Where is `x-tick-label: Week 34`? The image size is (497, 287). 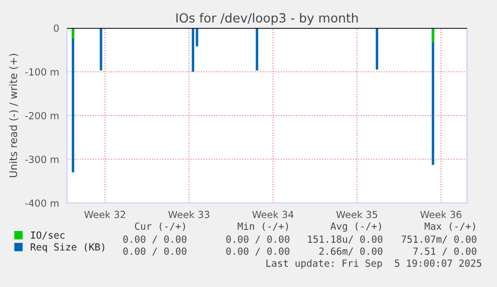 x-tick-label: Week 34 is located at coordinates (273, 214).